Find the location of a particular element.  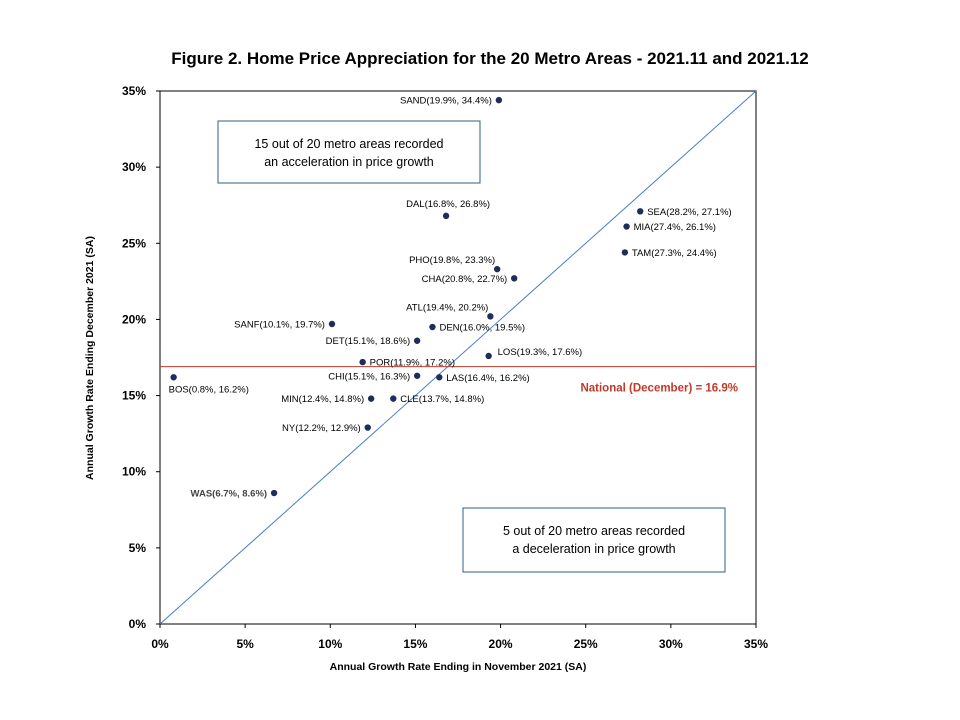

national-average-label: National (December) = 16.9% is located at coordinates (659, 389).